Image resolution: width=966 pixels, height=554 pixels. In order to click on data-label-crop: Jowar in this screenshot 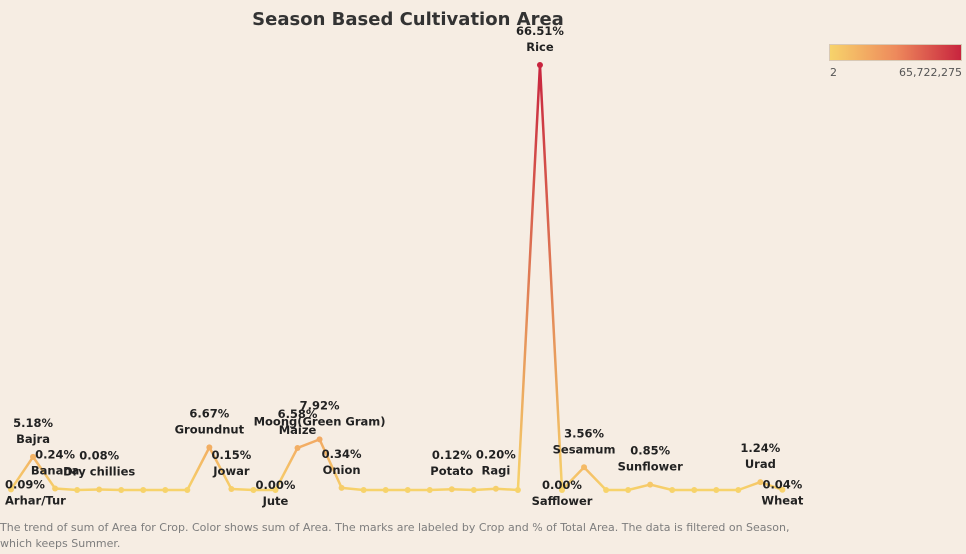, I will do `click(231, 471)`.